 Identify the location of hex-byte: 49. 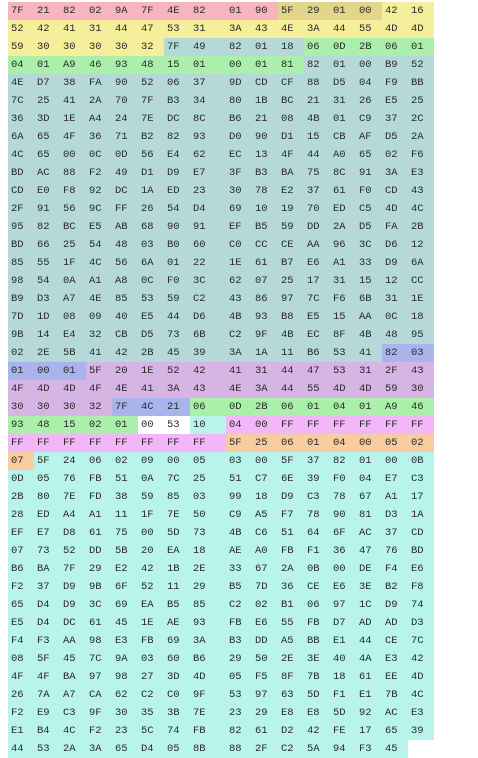
(208, 47).